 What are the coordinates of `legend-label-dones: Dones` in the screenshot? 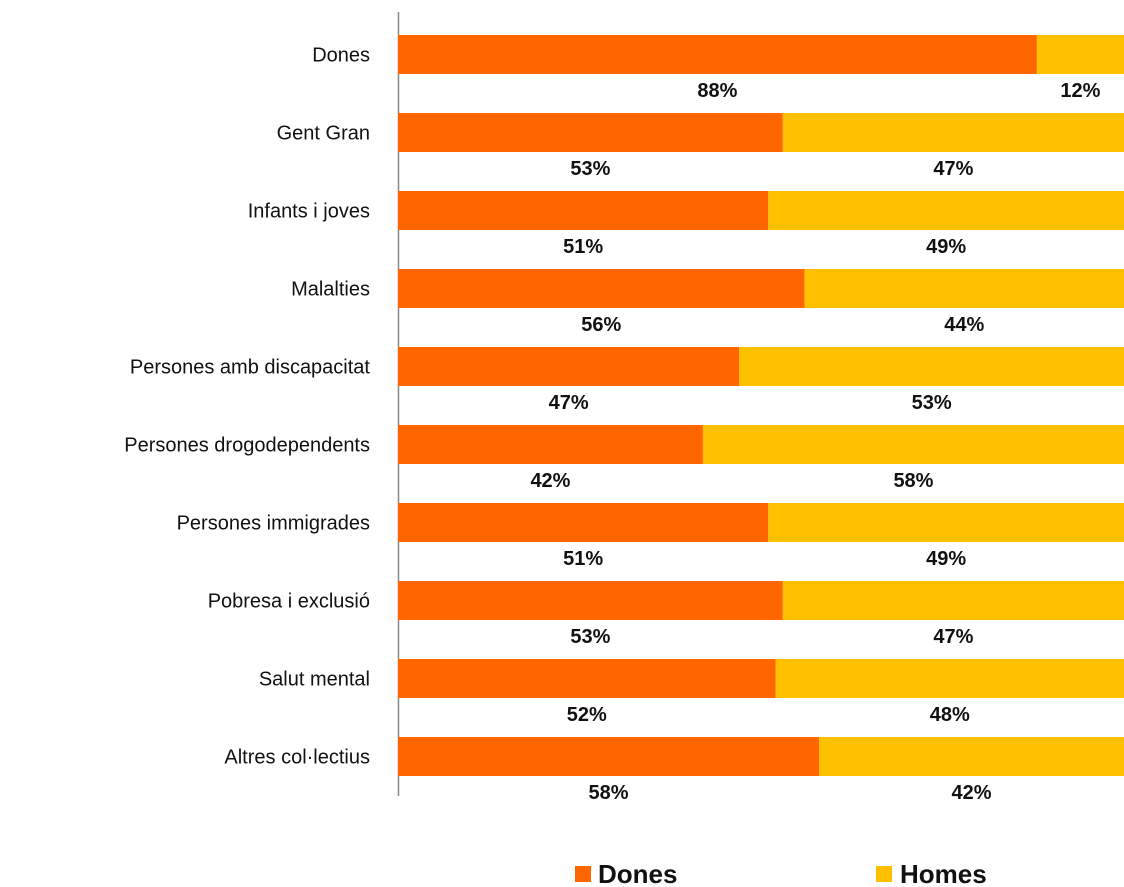 It's located at (637, 873).